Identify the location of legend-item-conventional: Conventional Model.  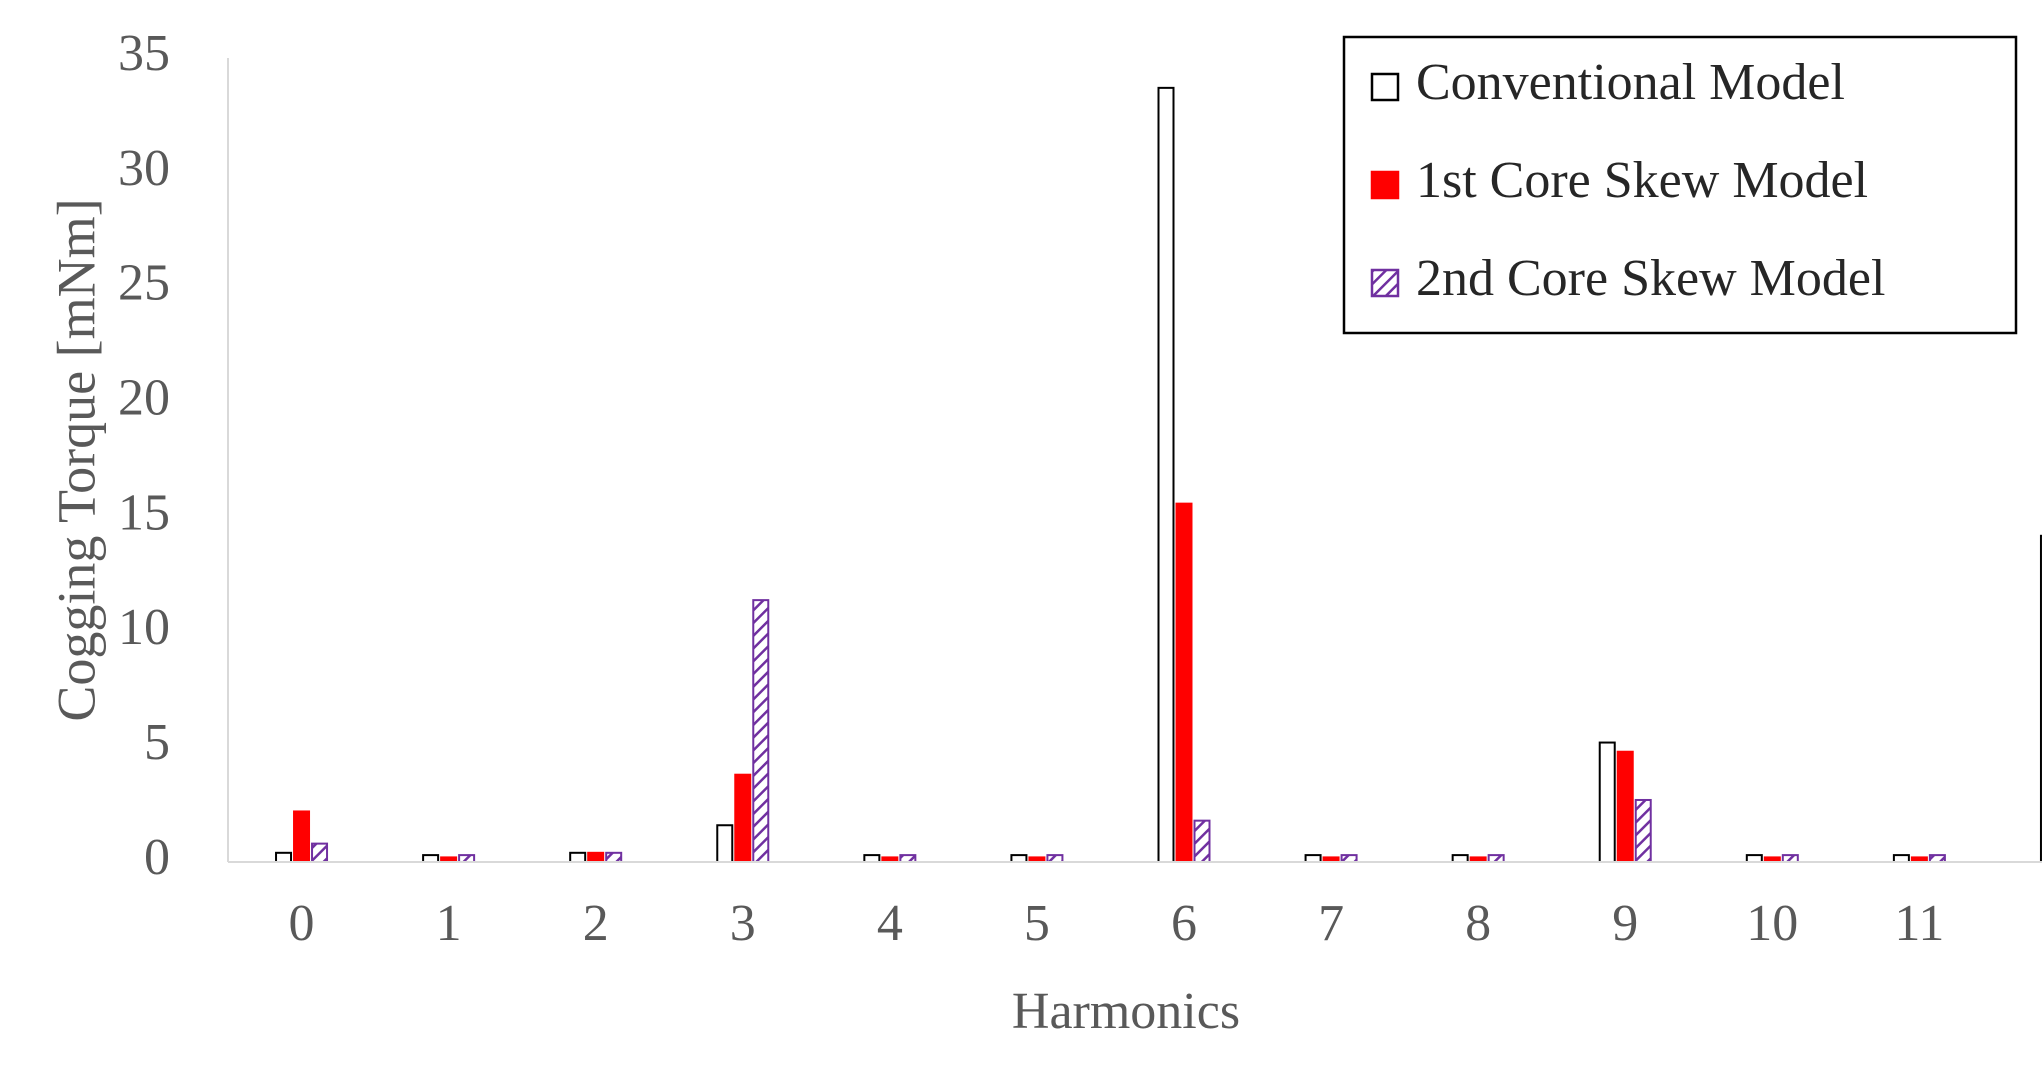
(1607, 82).